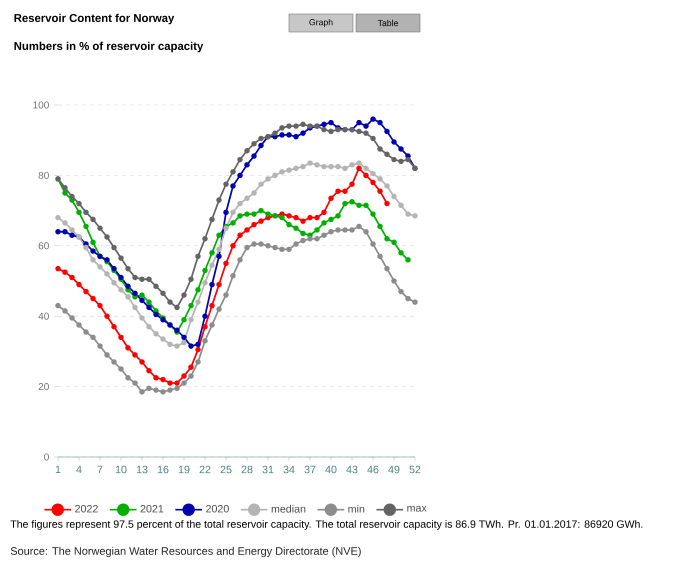 Image resolution: width=700 pixels, height=566 pixels. I want to click on x-tick-label: 16, so click(163, 470).